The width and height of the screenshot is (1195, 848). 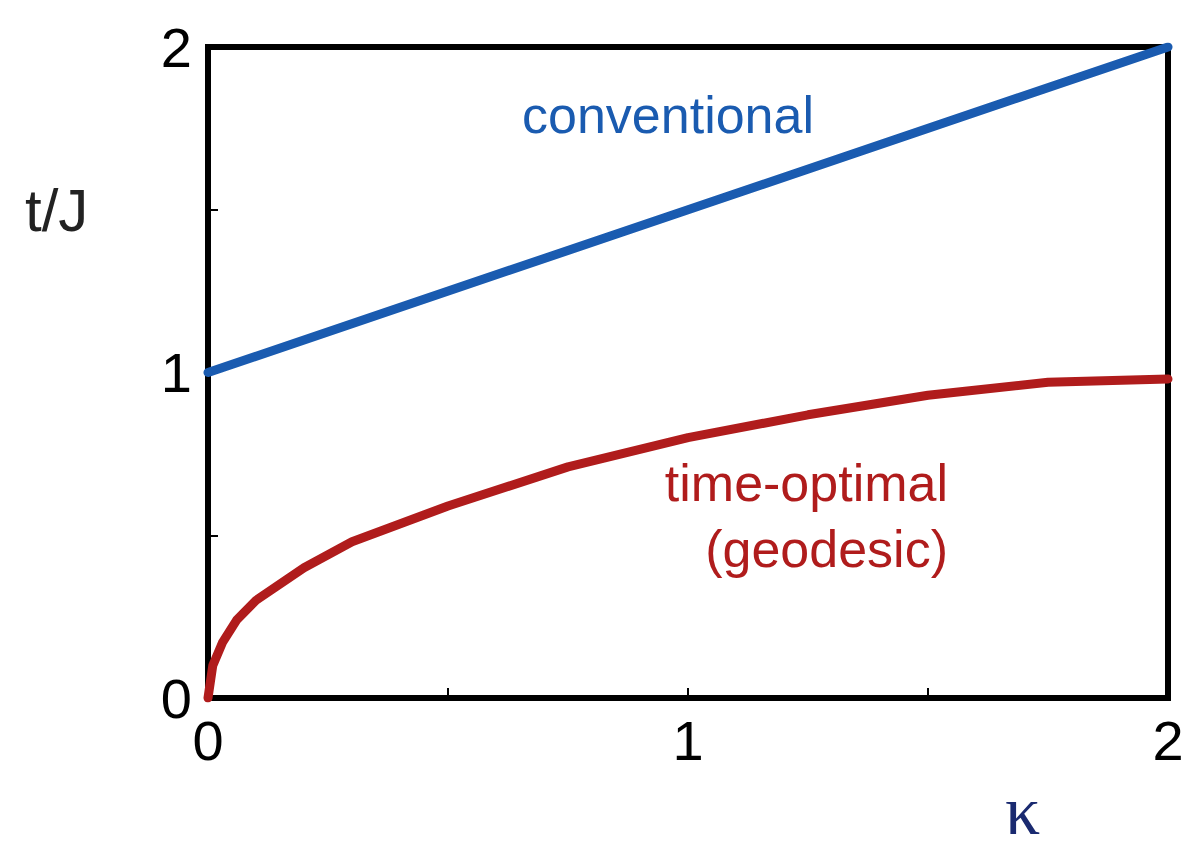 I want to click on series-label: conventional, so click(x=668, y=114).